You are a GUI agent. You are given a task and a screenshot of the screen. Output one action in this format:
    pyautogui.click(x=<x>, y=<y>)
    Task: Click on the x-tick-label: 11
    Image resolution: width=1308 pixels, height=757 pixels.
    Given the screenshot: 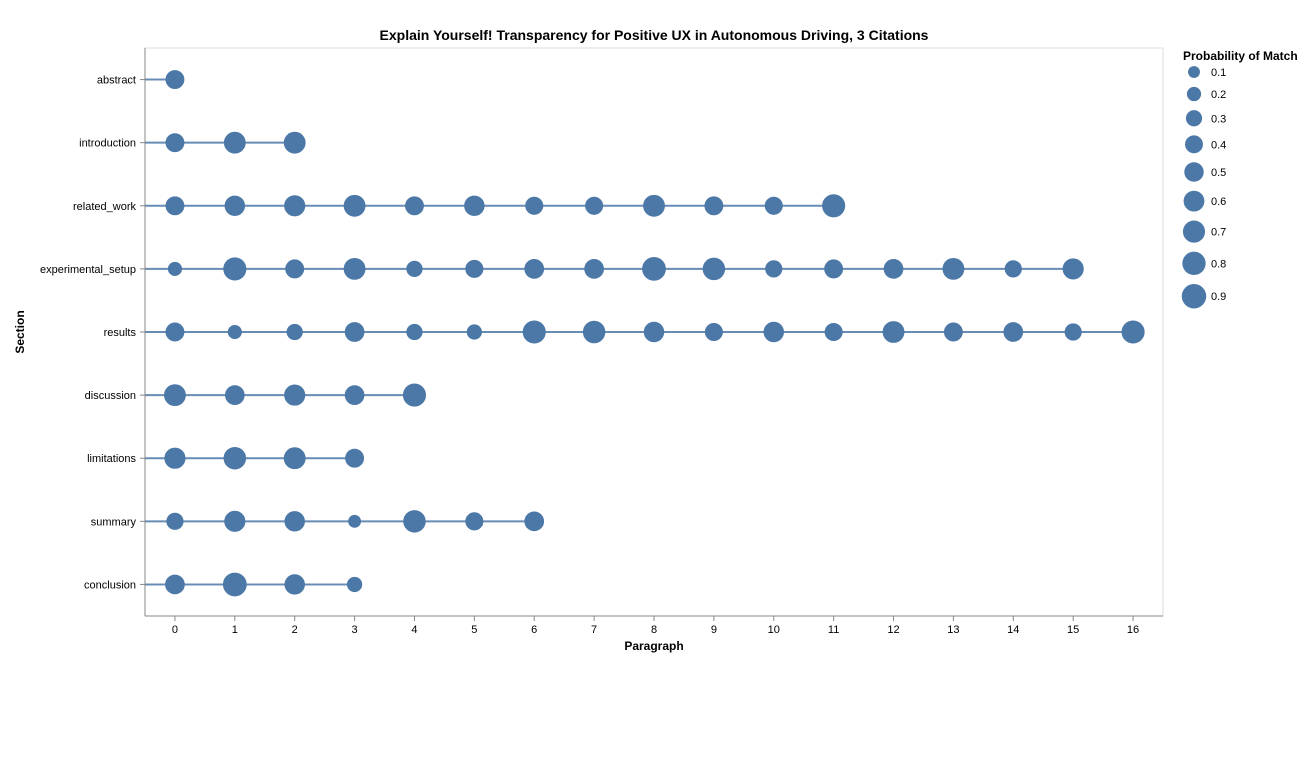 What is the action you would take?
    pyautogui.click(x=833, y=630)
    